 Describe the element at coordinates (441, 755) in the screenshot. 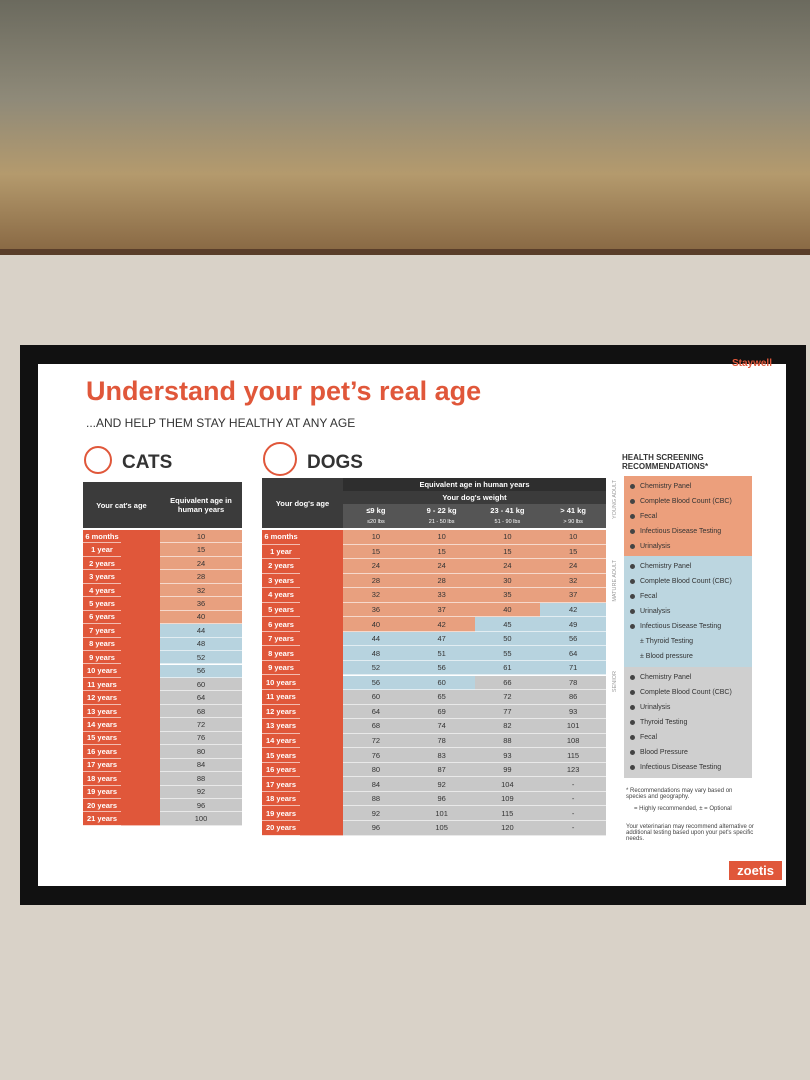

I see `dog-human-age: 83` at that location.